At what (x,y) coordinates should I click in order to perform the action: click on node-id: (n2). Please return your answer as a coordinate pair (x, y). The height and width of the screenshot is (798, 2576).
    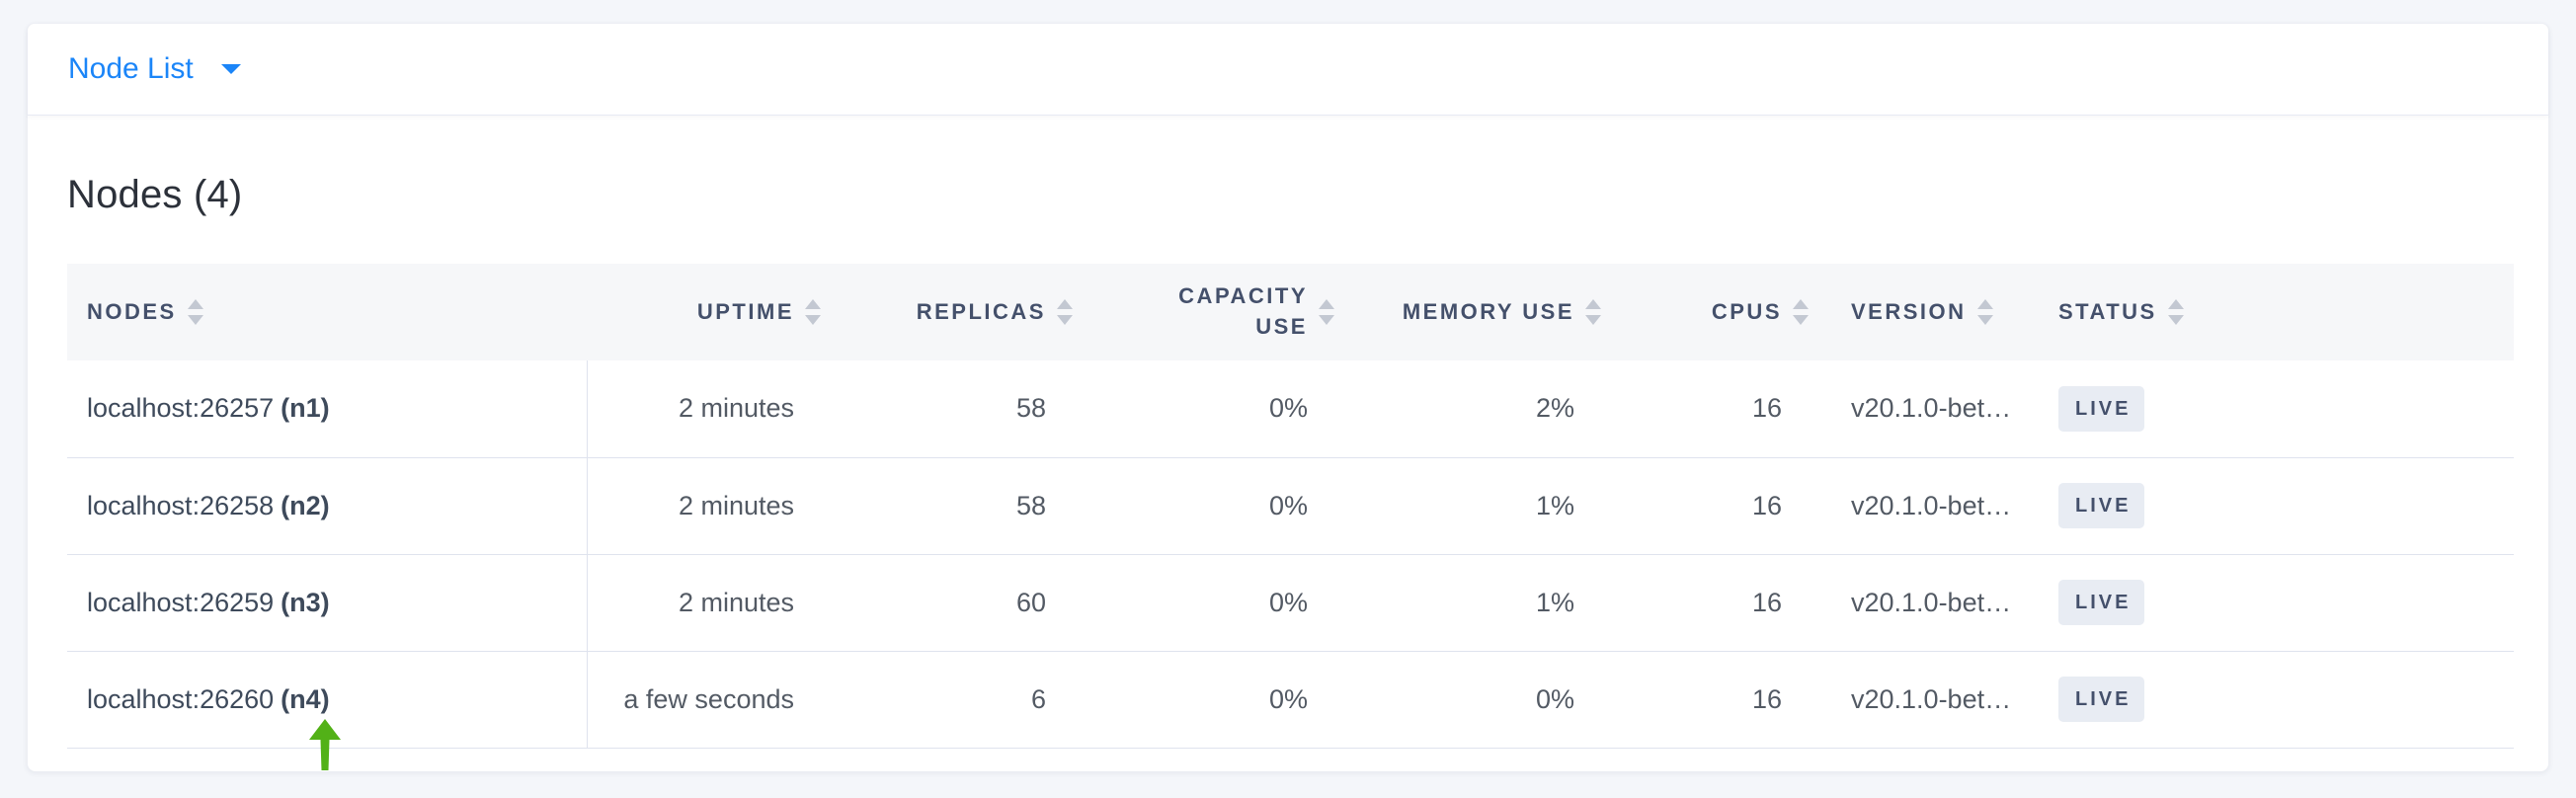
    Looking at the image, I should click on (305, 505).